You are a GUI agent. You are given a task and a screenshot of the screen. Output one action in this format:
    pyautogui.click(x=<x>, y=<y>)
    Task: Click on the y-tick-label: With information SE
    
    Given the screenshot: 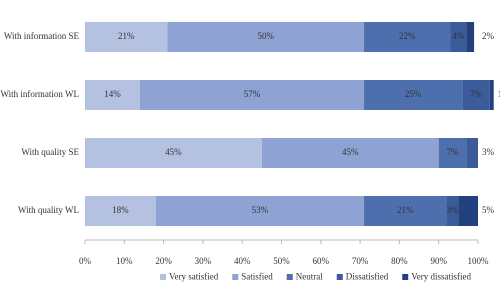 What is the action you would take?
    pyautogui.click(x=42, y=36)
    